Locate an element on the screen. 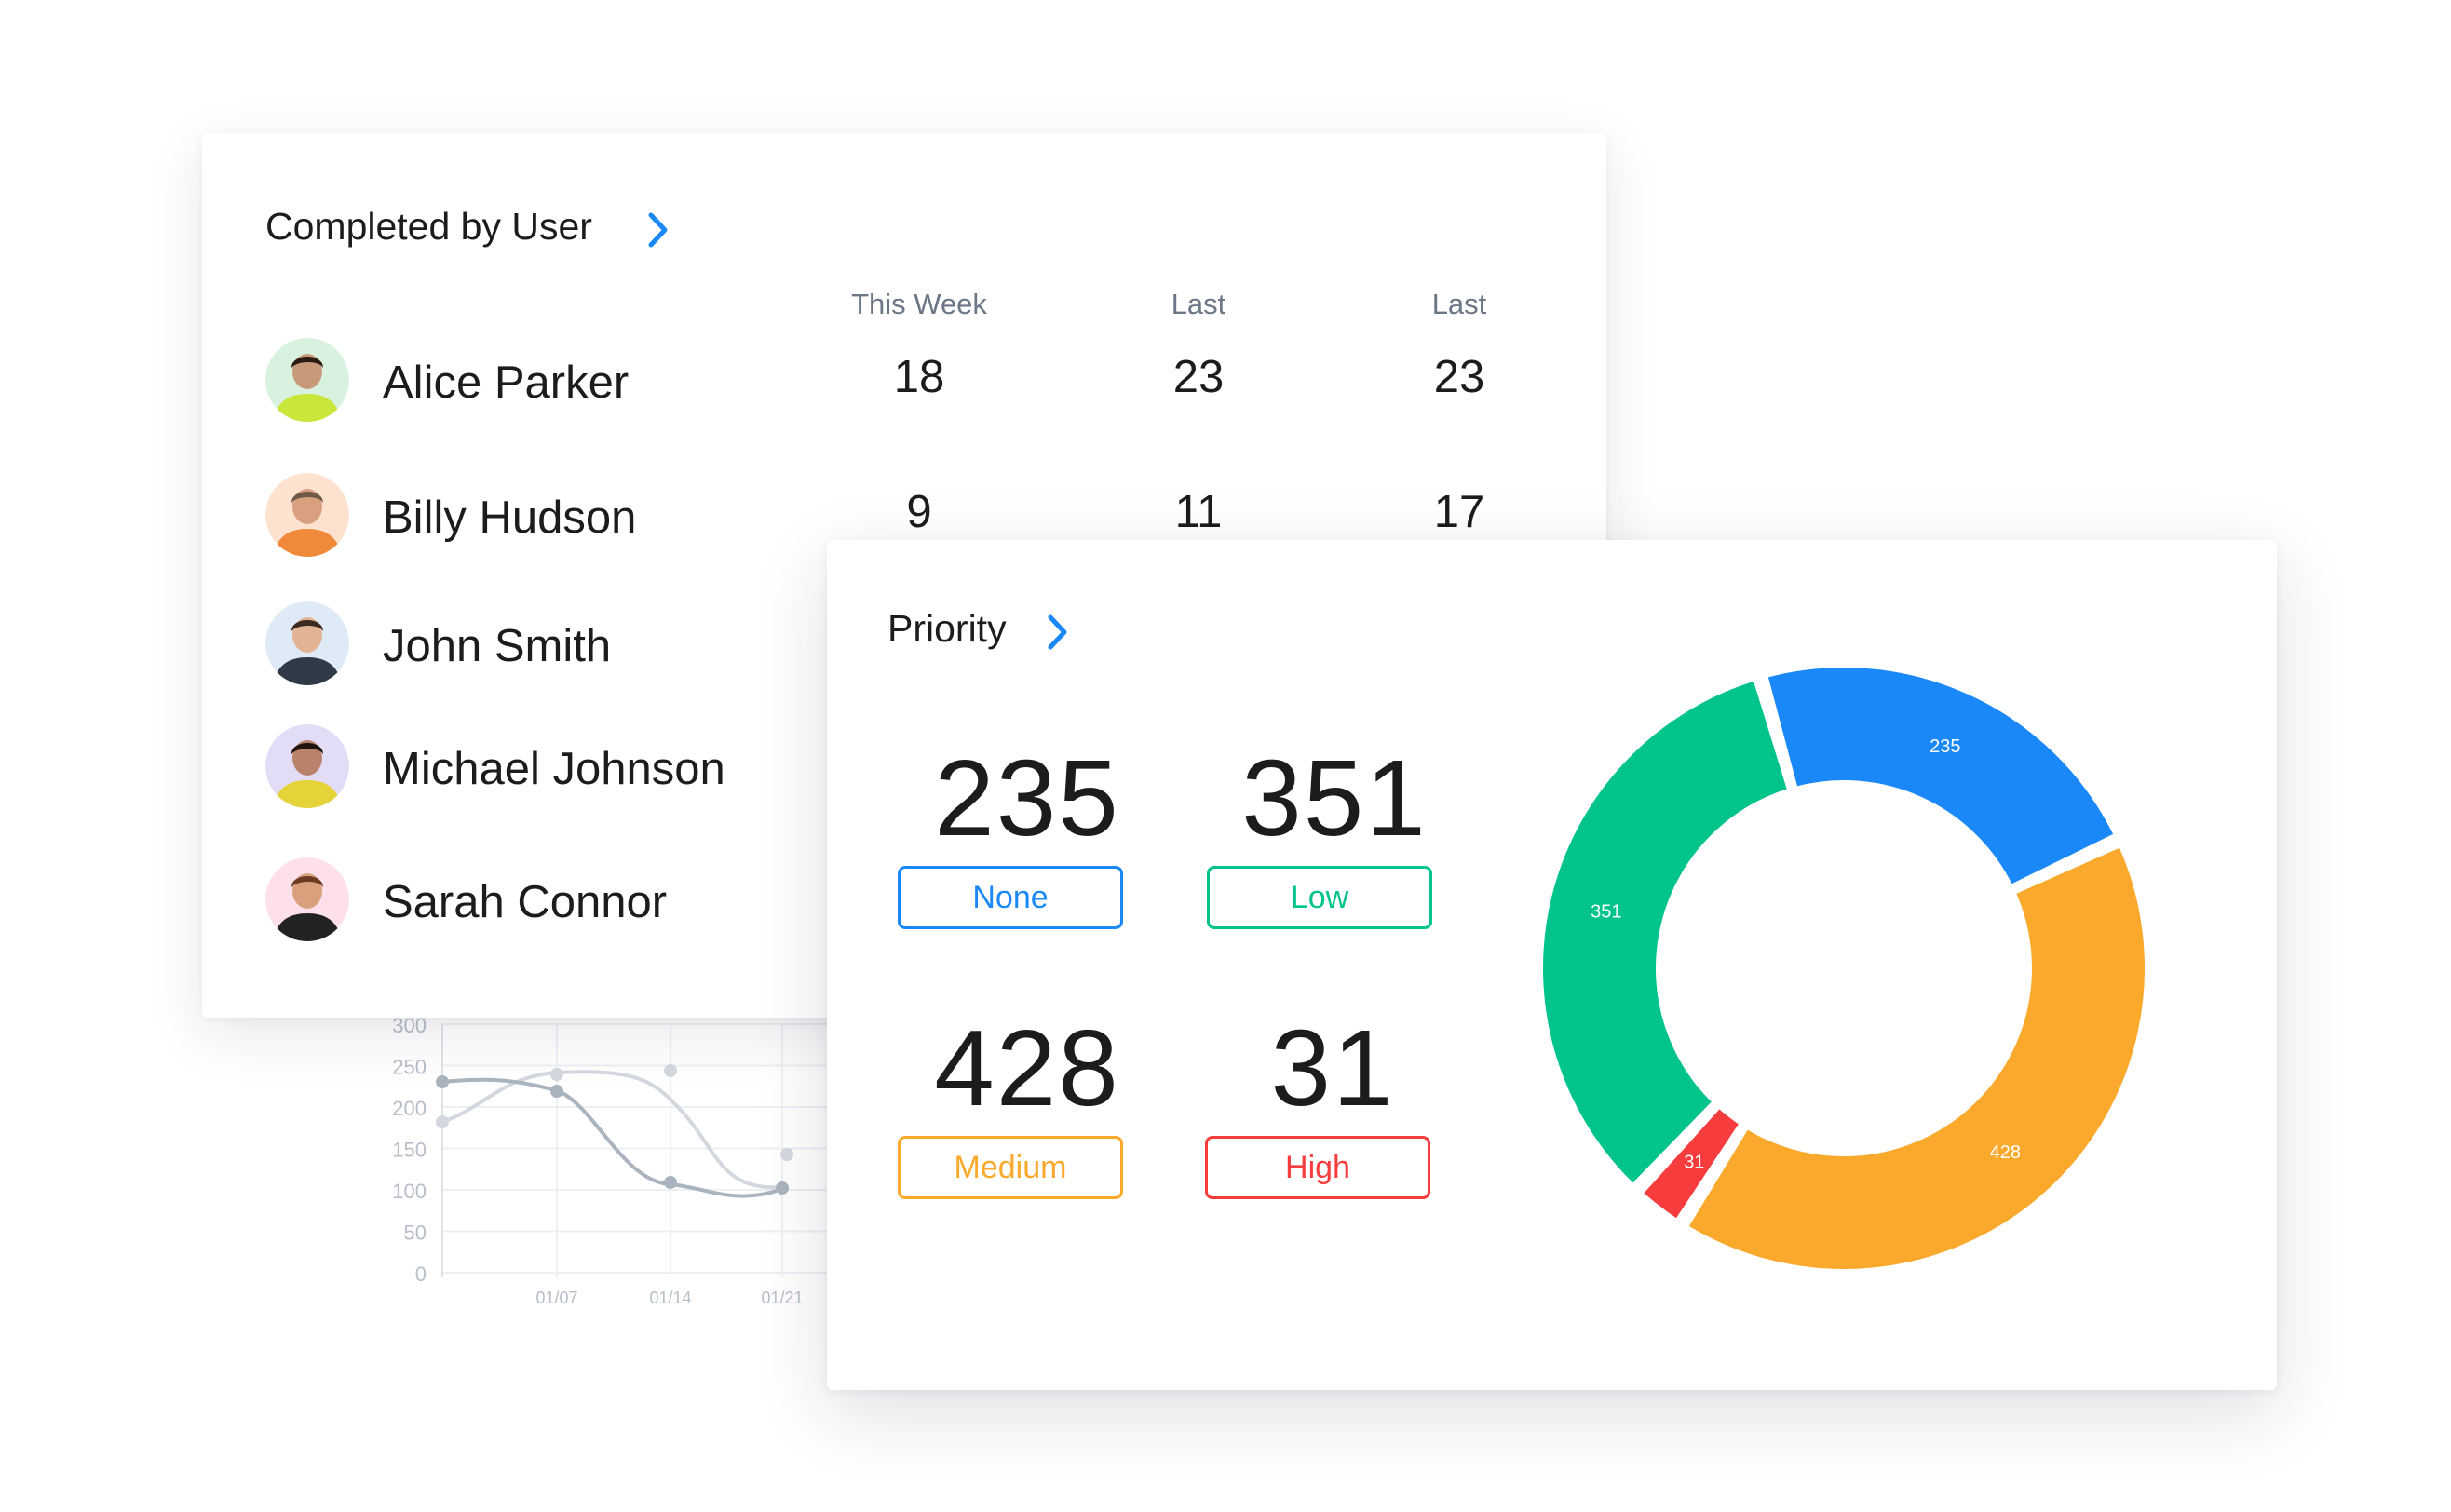 Image resolution: width=2451 pixels, height=1512 pixels. chart-grid is located at coordinates (639, 1150).